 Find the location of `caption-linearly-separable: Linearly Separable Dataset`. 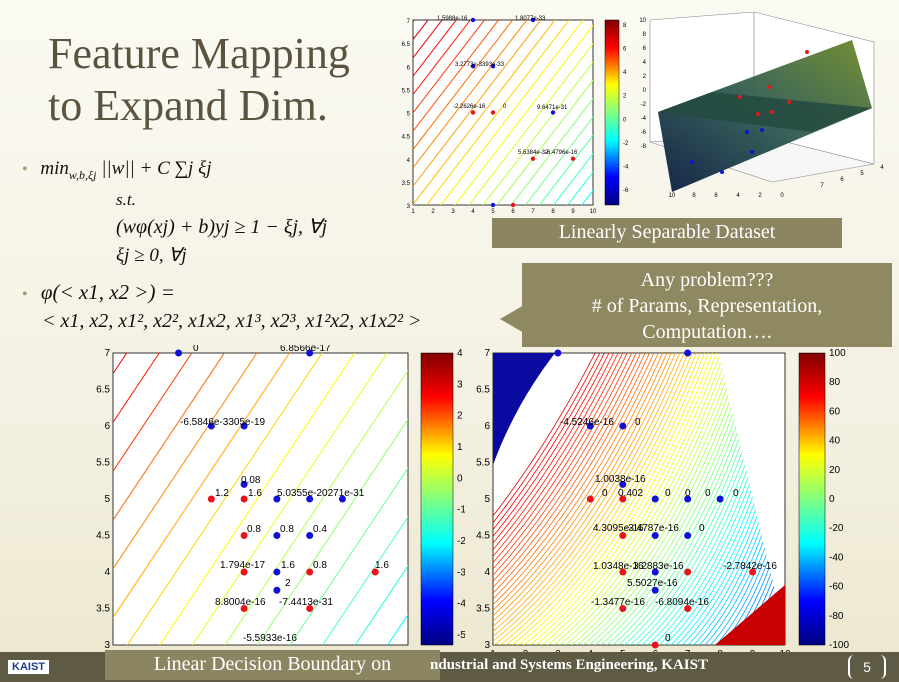

caption-linearly-separable: Linearly Separable Dataset is located at coordinates (667, 233).